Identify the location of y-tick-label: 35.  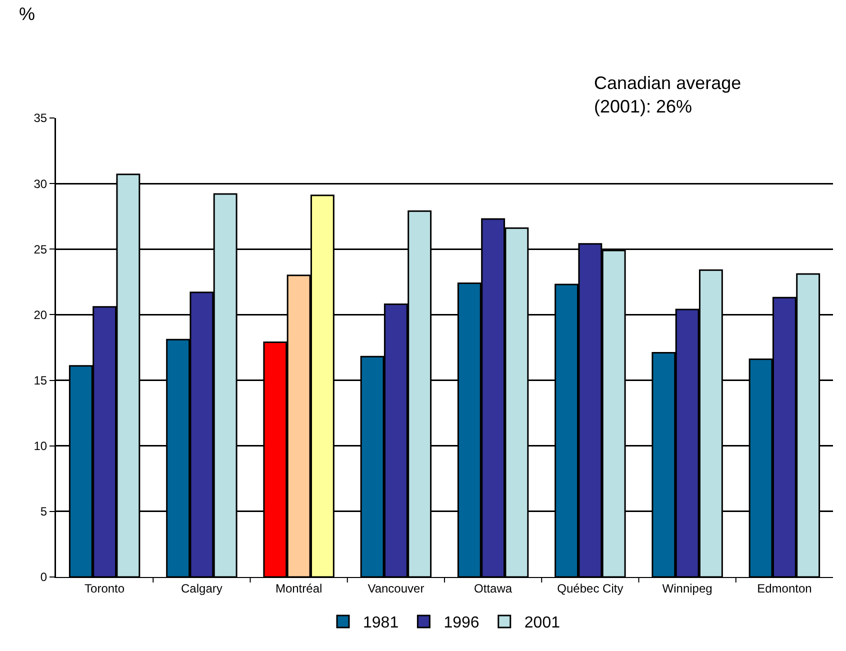
(41, 118).